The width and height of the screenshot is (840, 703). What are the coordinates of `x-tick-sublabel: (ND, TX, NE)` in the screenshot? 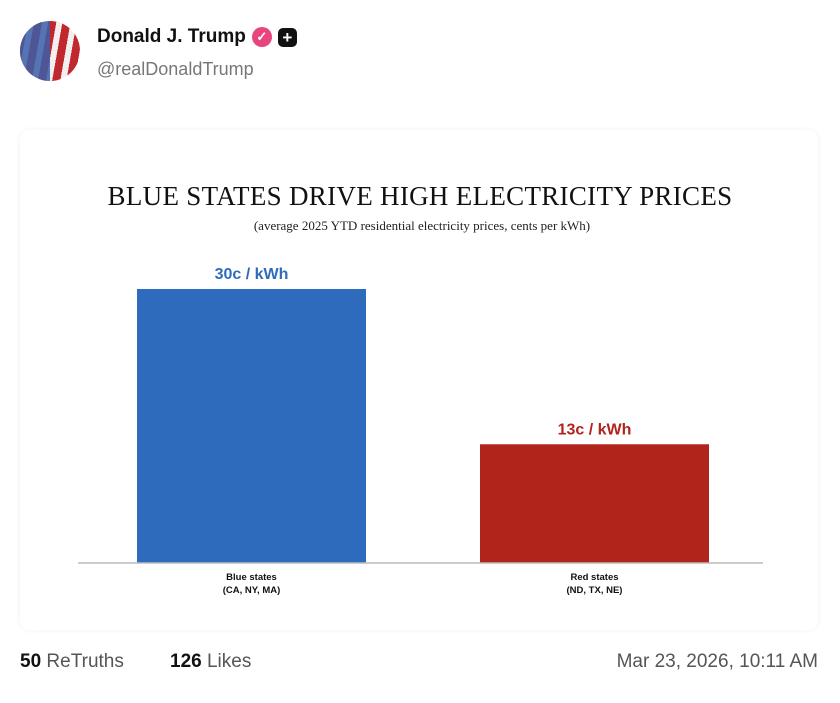 It's located at (595, 590).